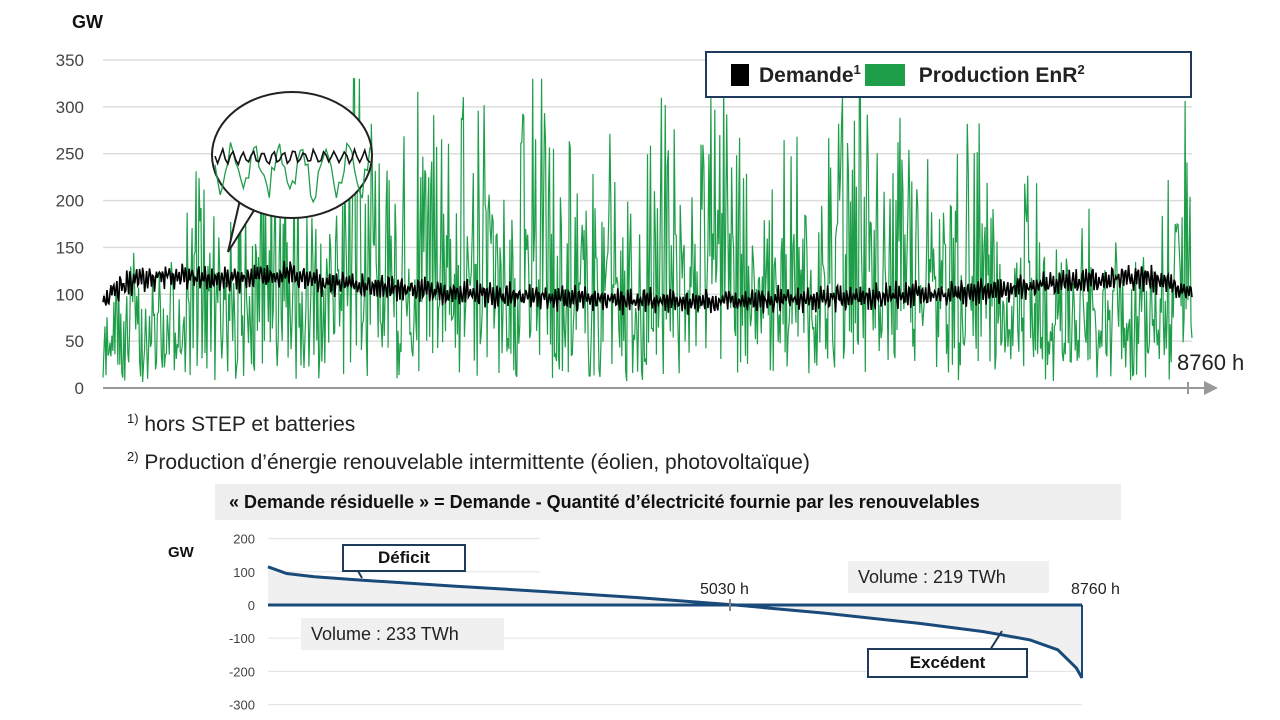 Image resolution: width=1280 pixels, height=720 pixels. Describe the element at coordinates (70, 294) in the screenshot. I see `top-y-tick: 100` at that location.